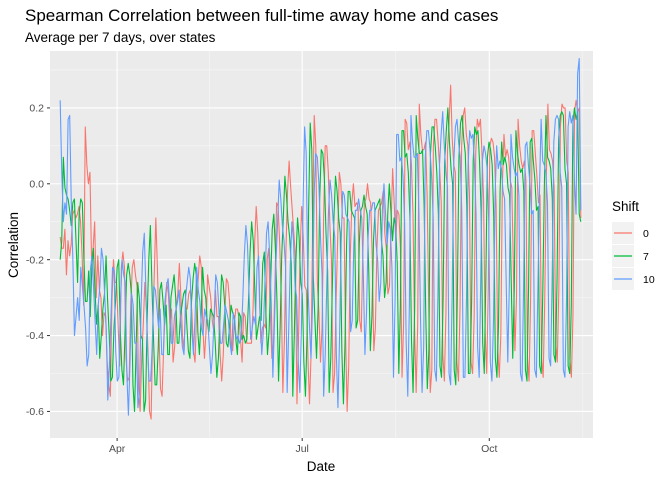 This screenshot has height=480, width=672. Describe the element at coordinates (646, 234) in the screenshot. I see `legend-label: 0` at that location.